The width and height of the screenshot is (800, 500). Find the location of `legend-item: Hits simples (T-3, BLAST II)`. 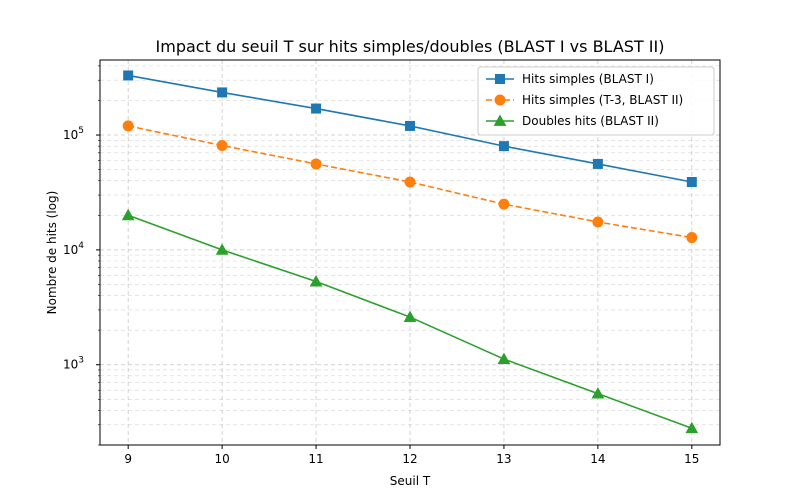

legend-item: Hits simples (T-3, BLAST II) is located at coordinates (584, 100).